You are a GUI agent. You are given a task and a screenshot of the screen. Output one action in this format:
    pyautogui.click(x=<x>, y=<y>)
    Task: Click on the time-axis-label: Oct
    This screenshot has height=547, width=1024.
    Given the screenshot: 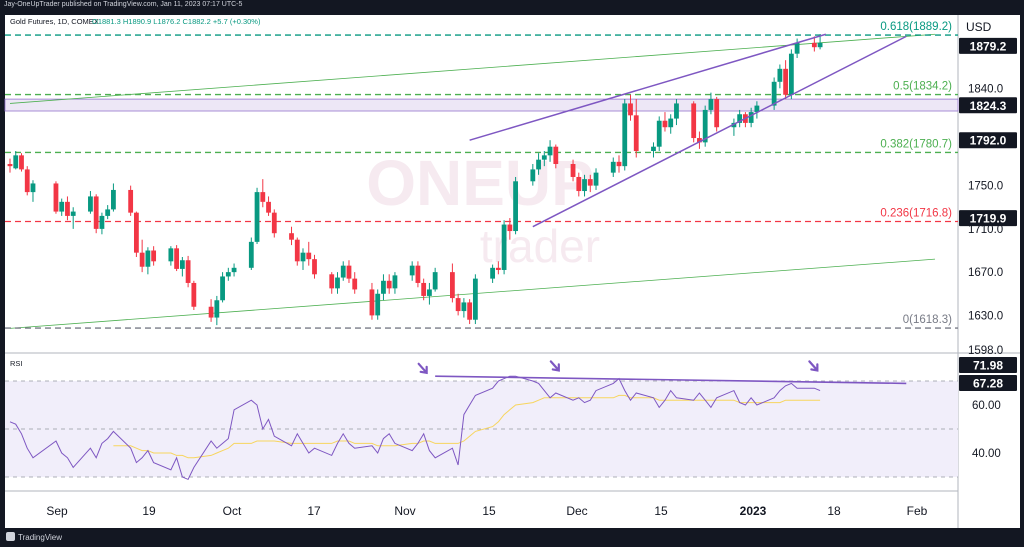 What is the action you would take?
    pyautogui.click(x=232, y=511)
    